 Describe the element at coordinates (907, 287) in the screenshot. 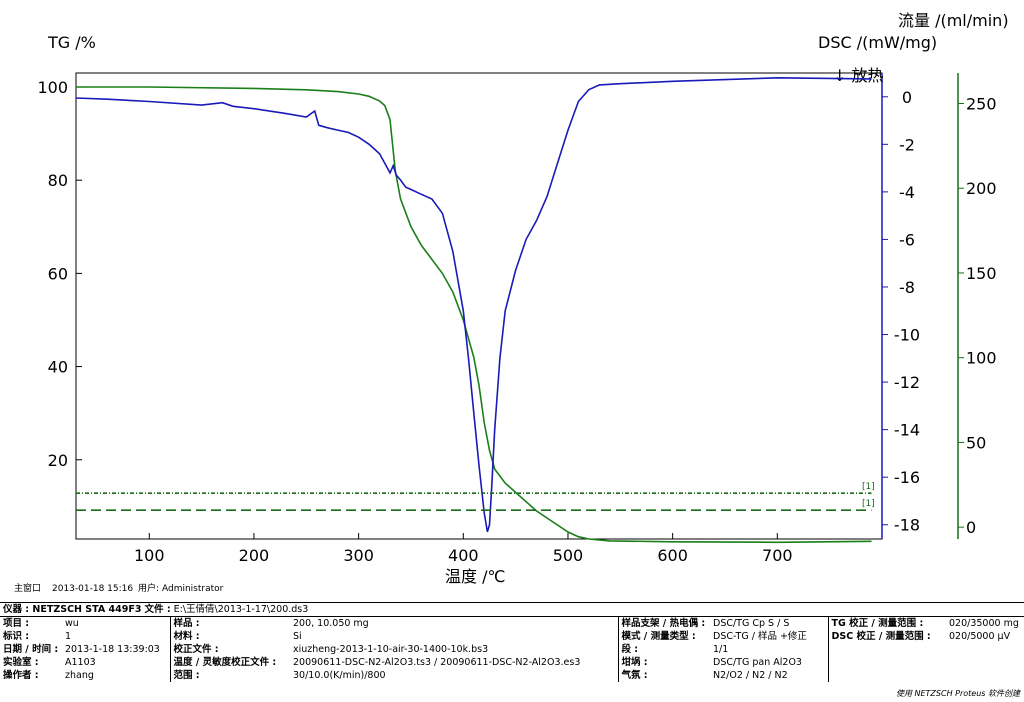

I see `dsc-tick-label: -8` at that location.